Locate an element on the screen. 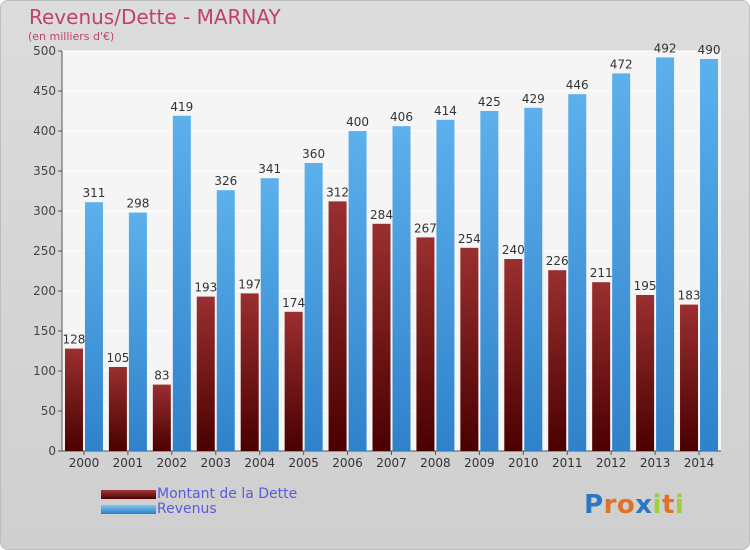 This screenshot has height=550, width=750. x-tick-label: 2008 is located at coordinates (435, 463).